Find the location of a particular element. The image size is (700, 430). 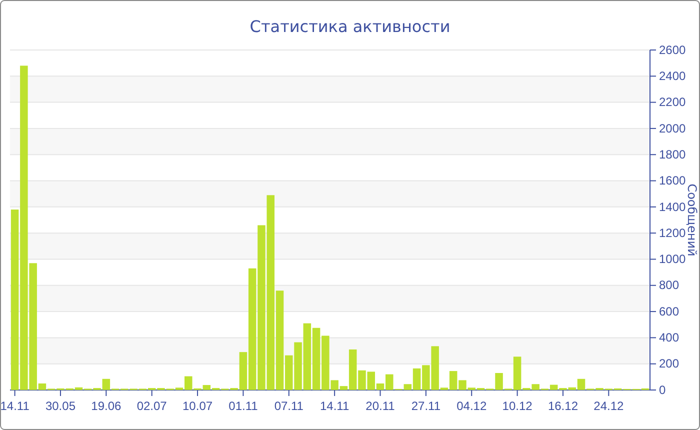

y-tick-label: 400 is located at coordinates (669, 337).